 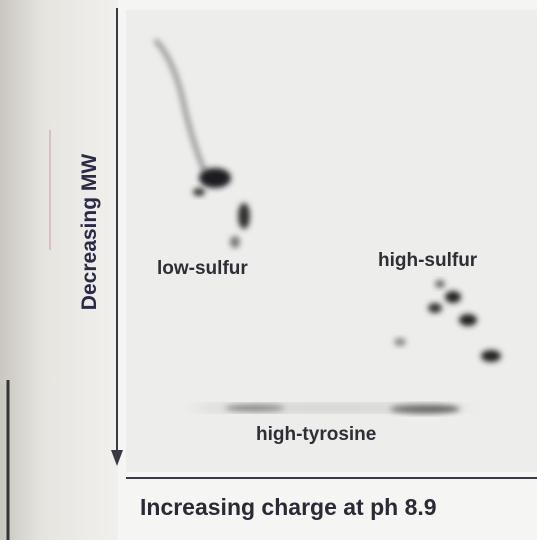 What do you see at coordinates (330, 408) in the screenshot?
I see `band-haze` at bounding box center [330, 408].